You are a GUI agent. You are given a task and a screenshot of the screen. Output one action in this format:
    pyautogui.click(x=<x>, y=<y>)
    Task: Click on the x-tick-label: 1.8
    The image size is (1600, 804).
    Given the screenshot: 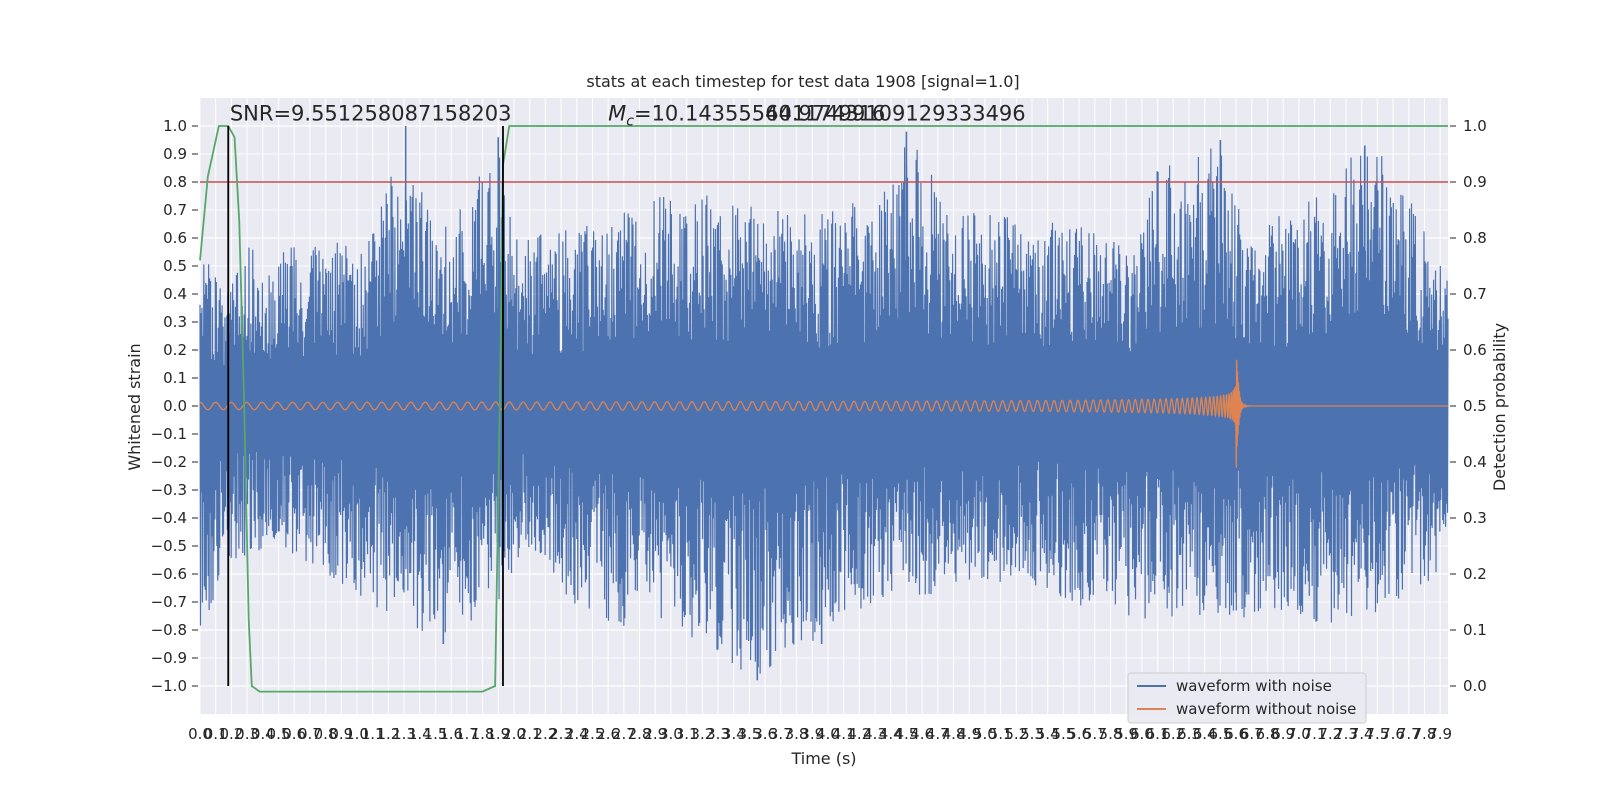 What is the action you would take?
    pyautogui.click(x=483, y=734)
    